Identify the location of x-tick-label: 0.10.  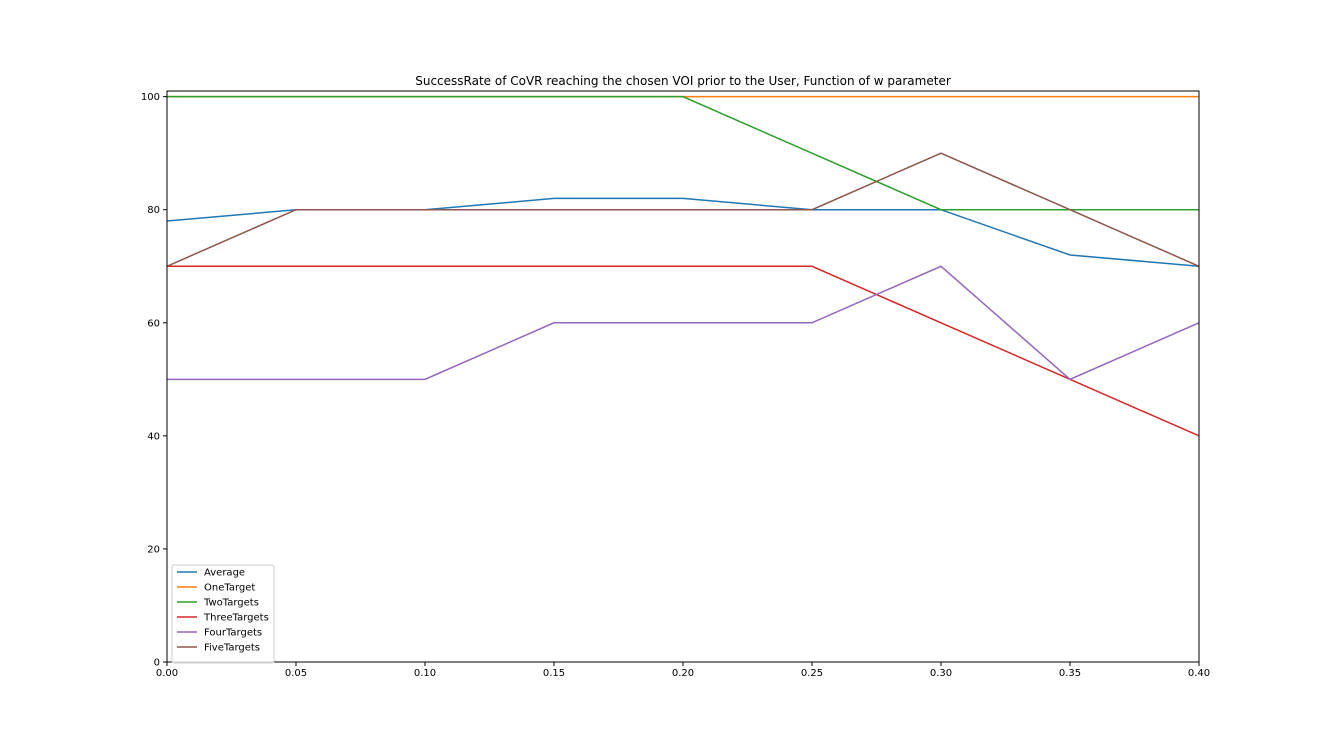
(425, 673).